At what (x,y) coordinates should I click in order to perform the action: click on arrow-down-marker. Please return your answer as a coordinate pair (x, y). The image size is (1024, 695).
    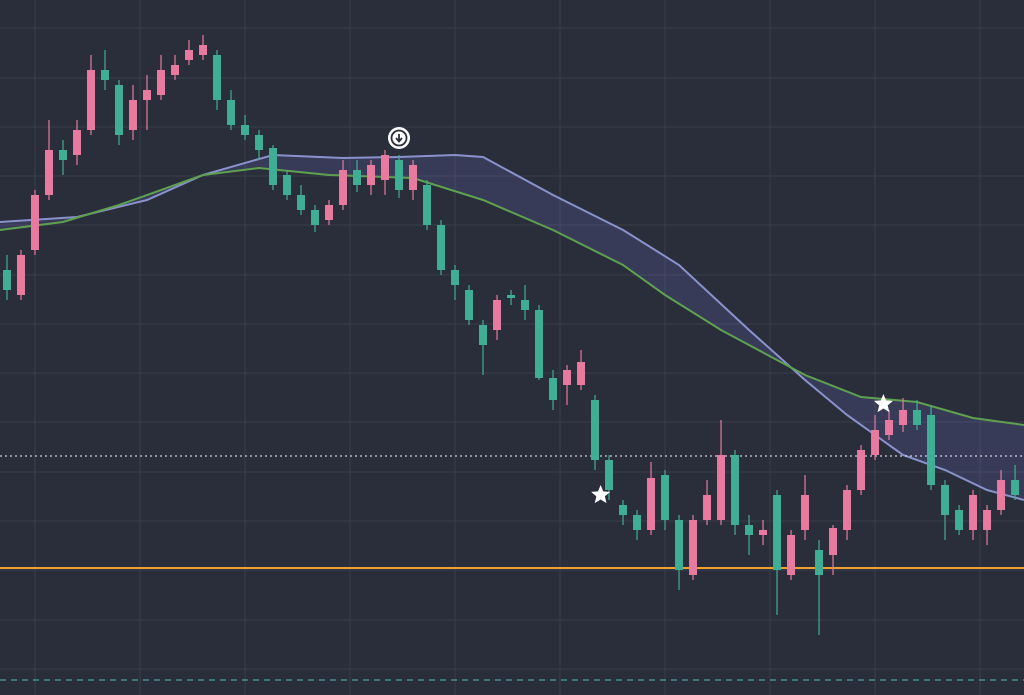
    Looking at the image, I should click on (399, 138).